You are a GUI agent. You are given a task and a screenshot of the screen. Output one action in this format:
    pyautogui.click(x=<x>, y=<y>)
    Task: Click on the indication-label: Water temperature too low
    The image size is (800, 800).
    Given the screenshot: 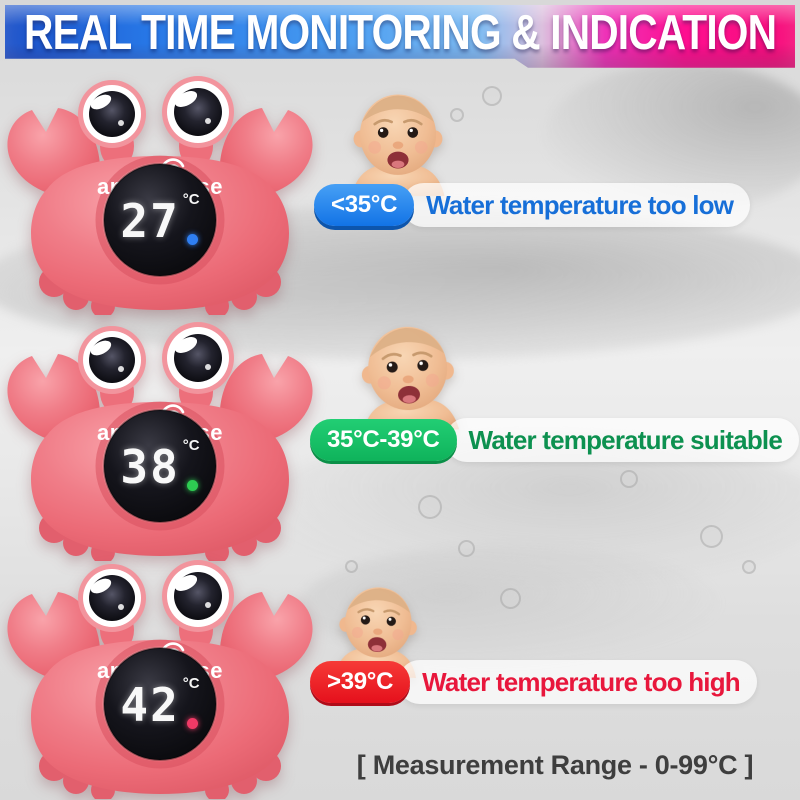 What is the action you would take?
    pyautogui.click(x=580, y=204)
    